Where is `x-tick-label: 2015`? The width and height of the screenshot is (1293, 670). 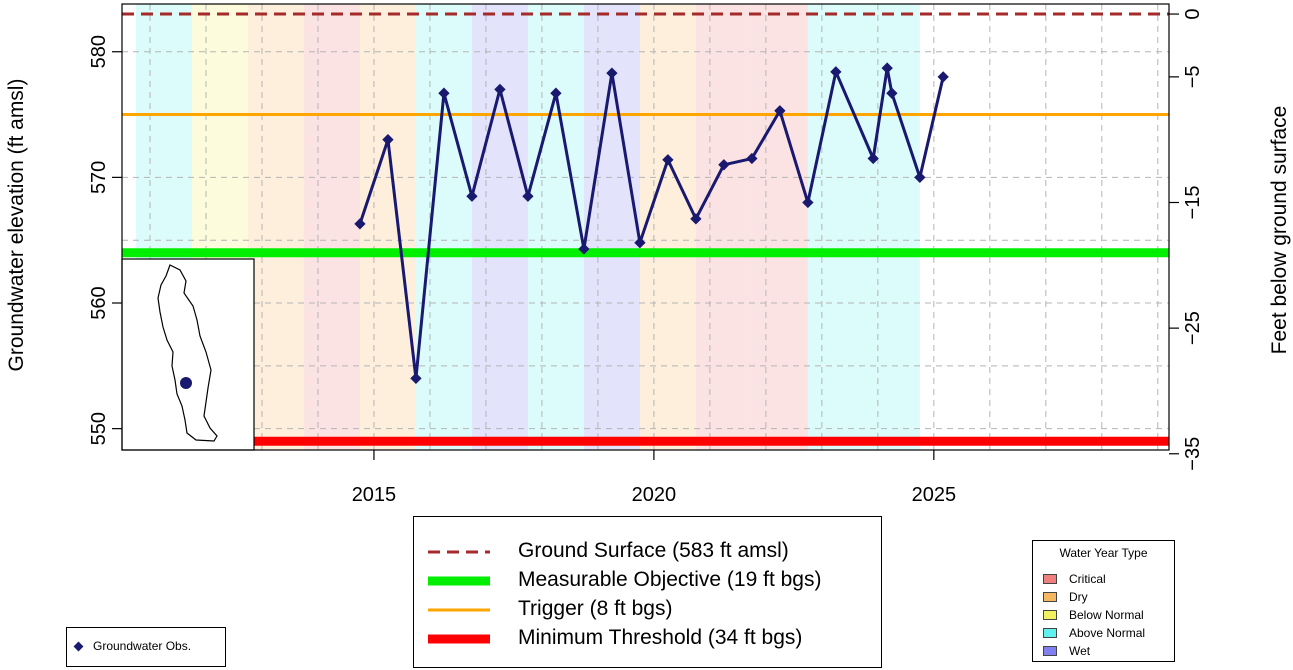
x-tick-label: 2015 is located at coordinates (374, 495).